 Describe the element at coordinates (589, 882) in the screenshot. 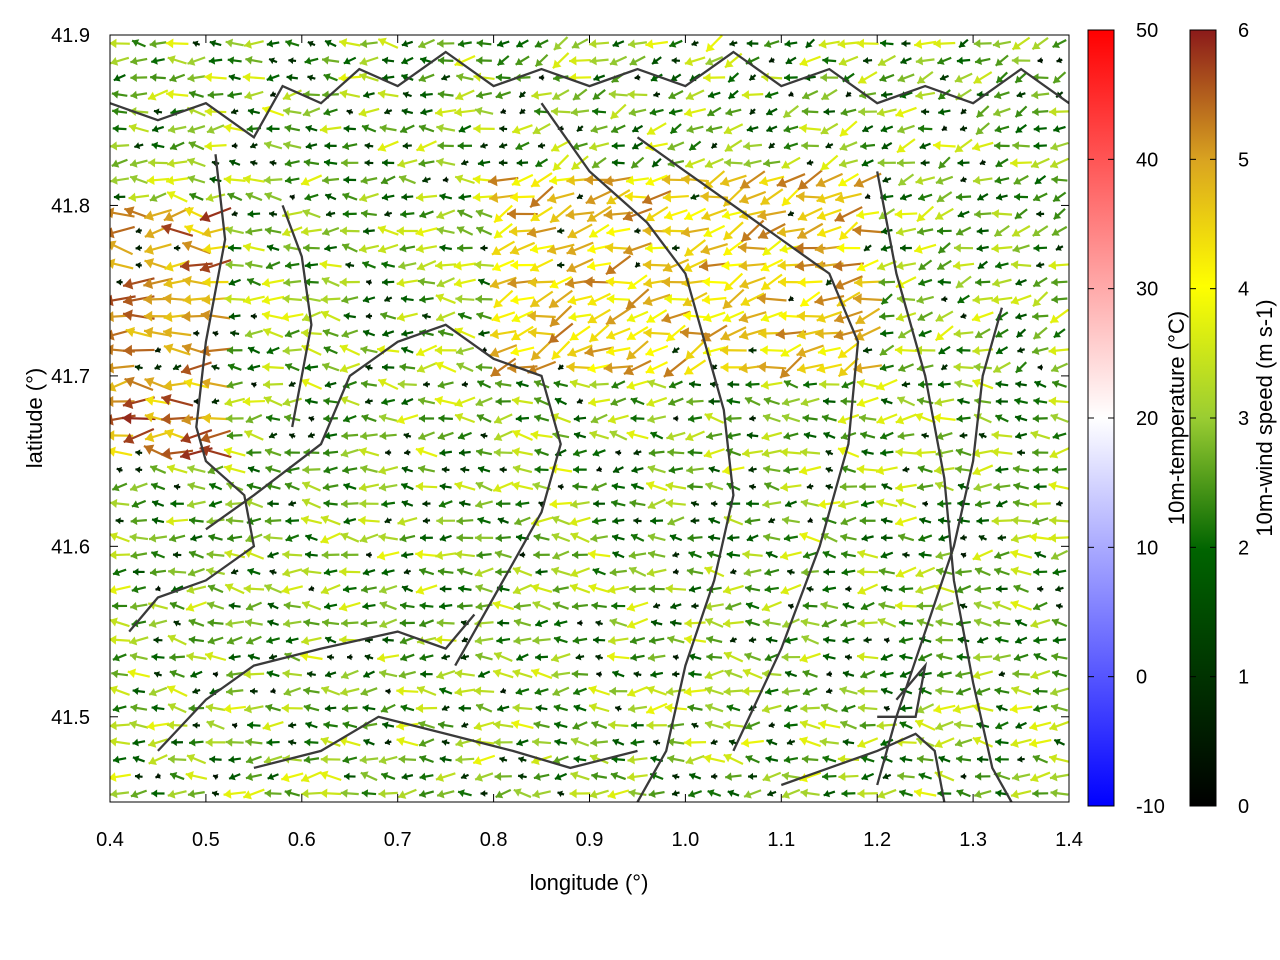

I see `x-axis-label: longitude (°)` at that location.